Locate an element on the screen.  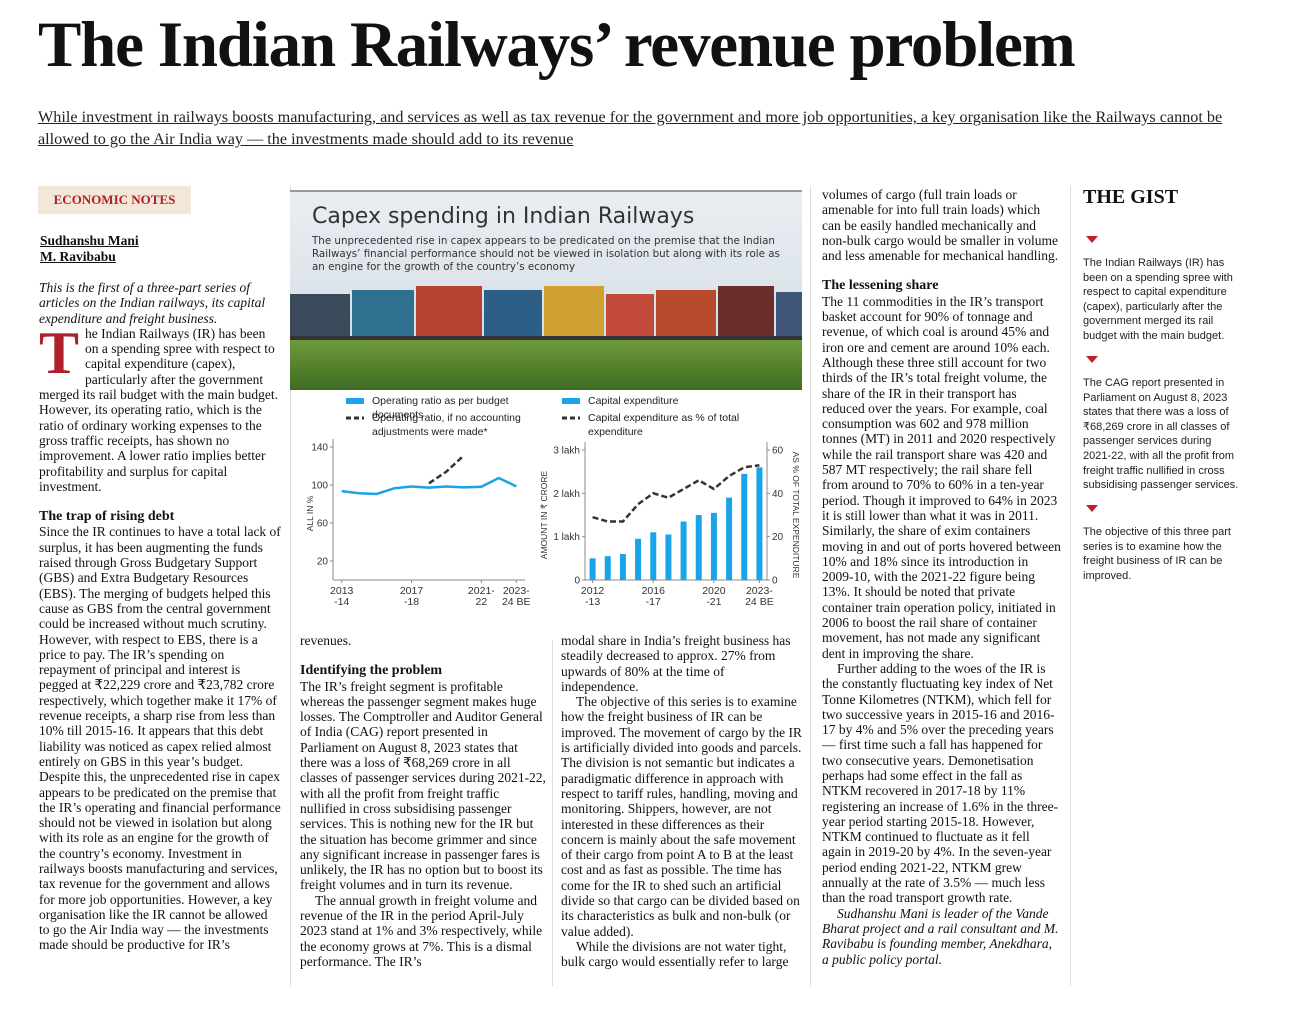
y2-tick-label: 20 is located at coordinates (778, 537).